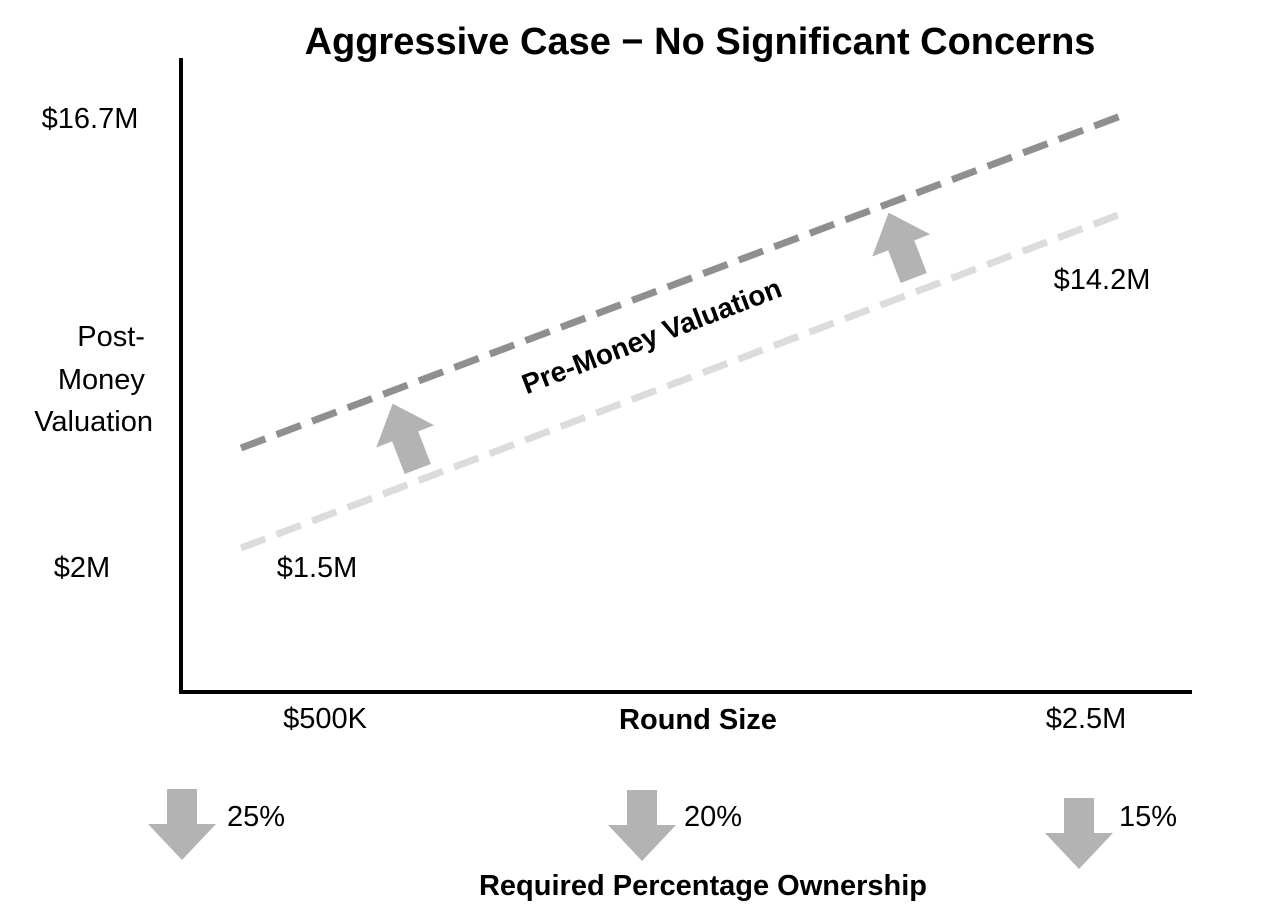 The width and height of the screenshot is (1271, 913). I want to click on ownership-label: Required Percentage Ownership, so click(703, 886).